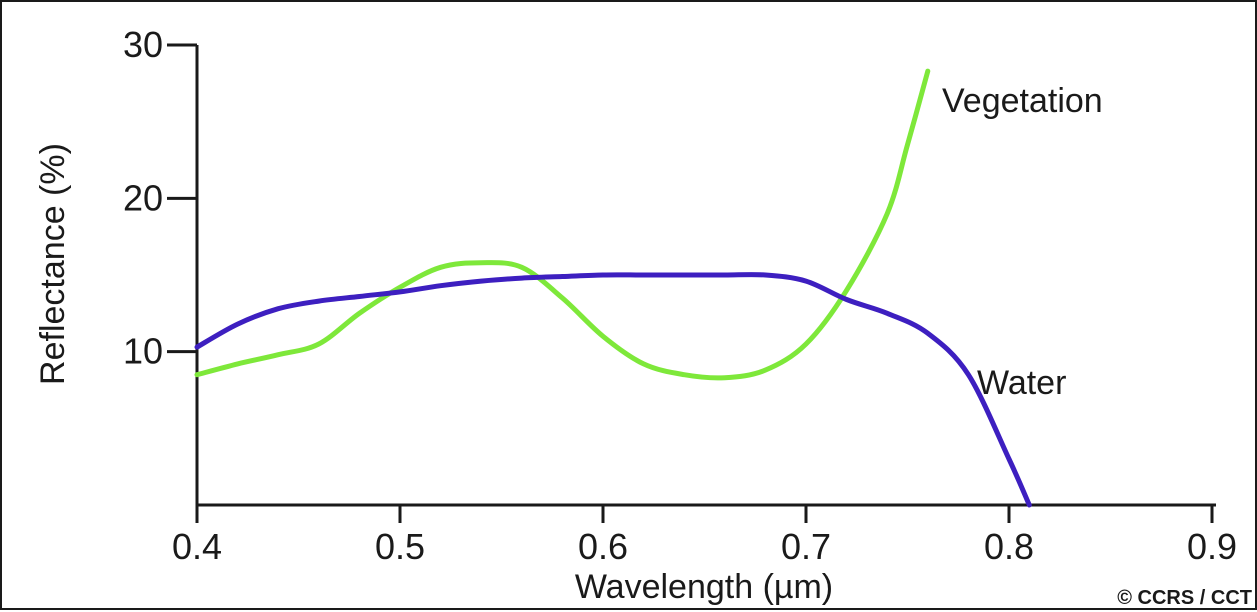 This screenshot has height=612, width=1257. Describe the element at coordinates (1184, 598) in the screenshot. I see `credit-text: © CCRS / CCT` at that location.